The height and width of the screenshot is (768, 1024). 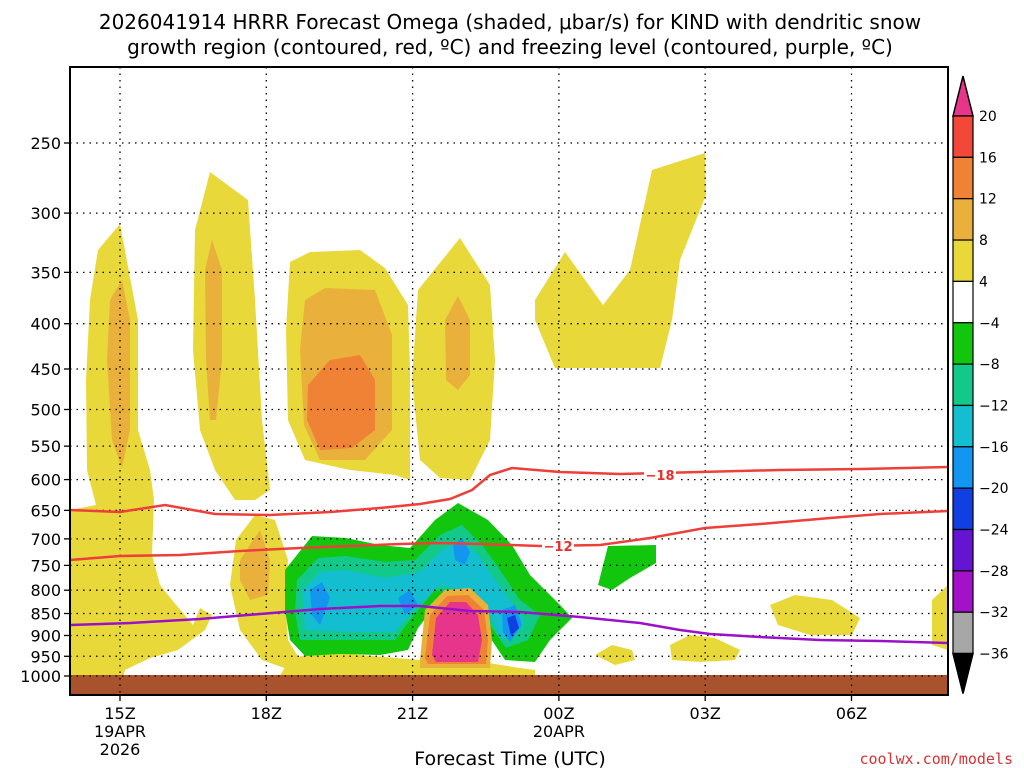 I want to click on x-tick-label-00Z: 00Z, so click(x=558, y=713).